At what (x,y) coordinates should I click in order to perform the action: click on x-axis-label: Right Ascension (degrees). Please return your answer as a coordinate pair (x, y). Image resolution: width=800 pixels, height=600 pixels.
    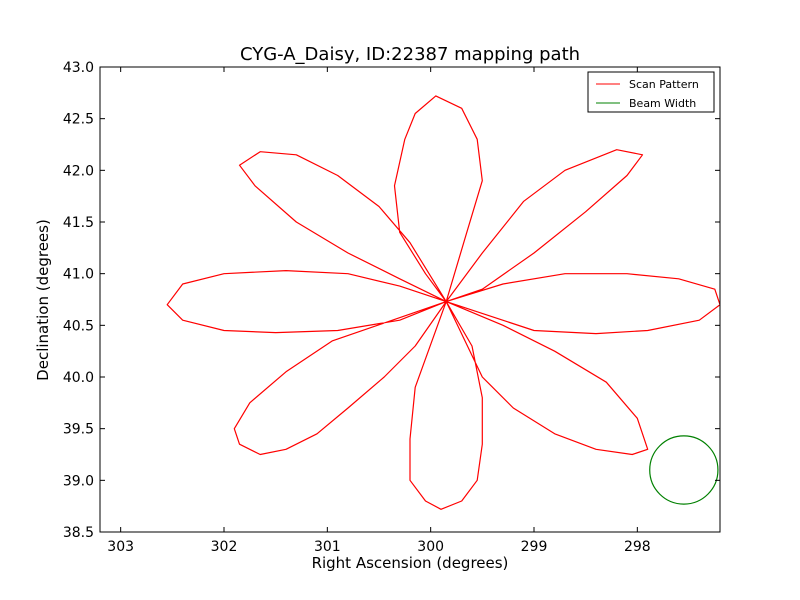
    Looking at the image, I should click on (410, 563).